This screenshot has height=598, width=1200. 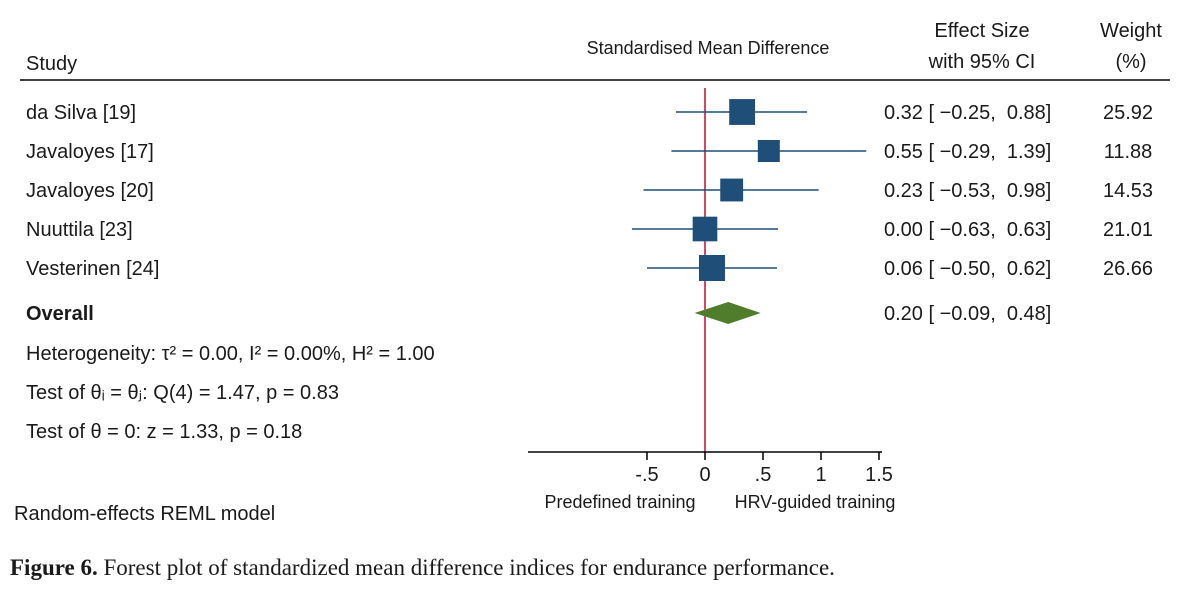 What do you see at coordinates (182, 393) in the screenshot?
I see `stat-test-theta: Test of θᵢ = θⱼ: Q(4) = 1.47, p = 0.83` at bounding box center [182, 393].